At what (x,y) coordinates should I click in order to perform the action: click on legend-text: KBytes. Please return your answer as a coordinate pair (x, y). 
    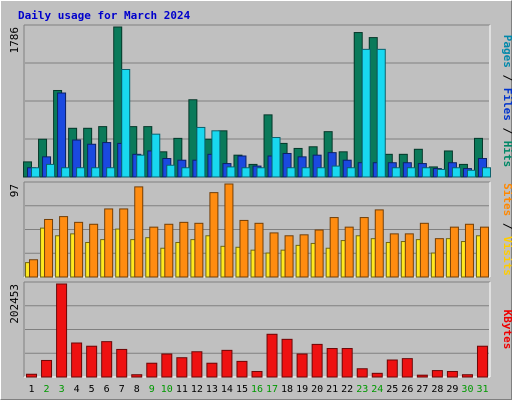
    Looking at the image, I should click on (506, 330).